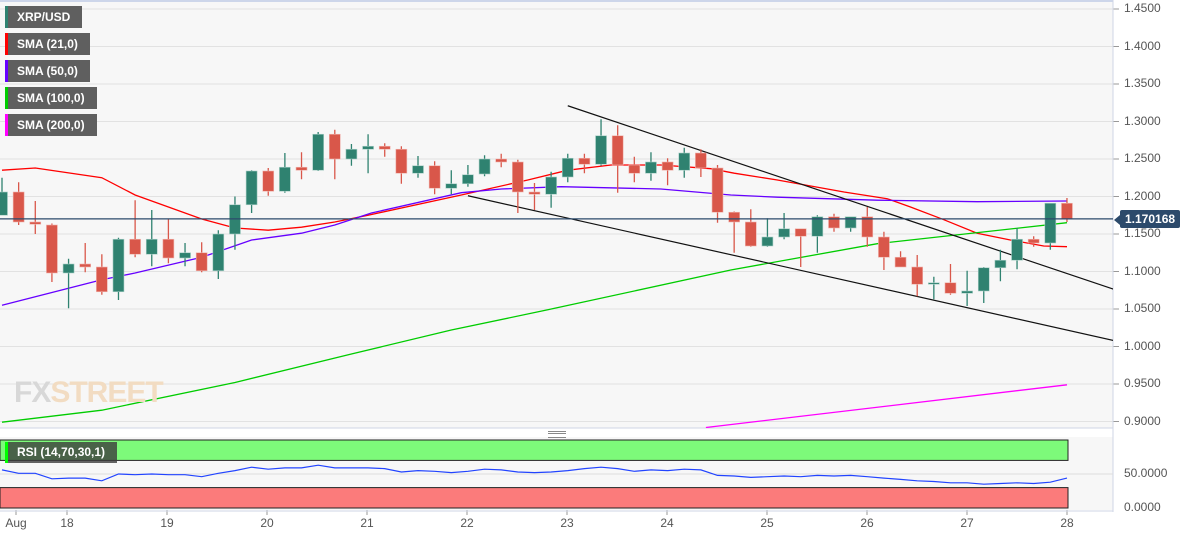 This screenshot has height=535, width=1194. Describe the element at coordinates (790, 268) in the screenshot. I see `trendline-lower` at that location.